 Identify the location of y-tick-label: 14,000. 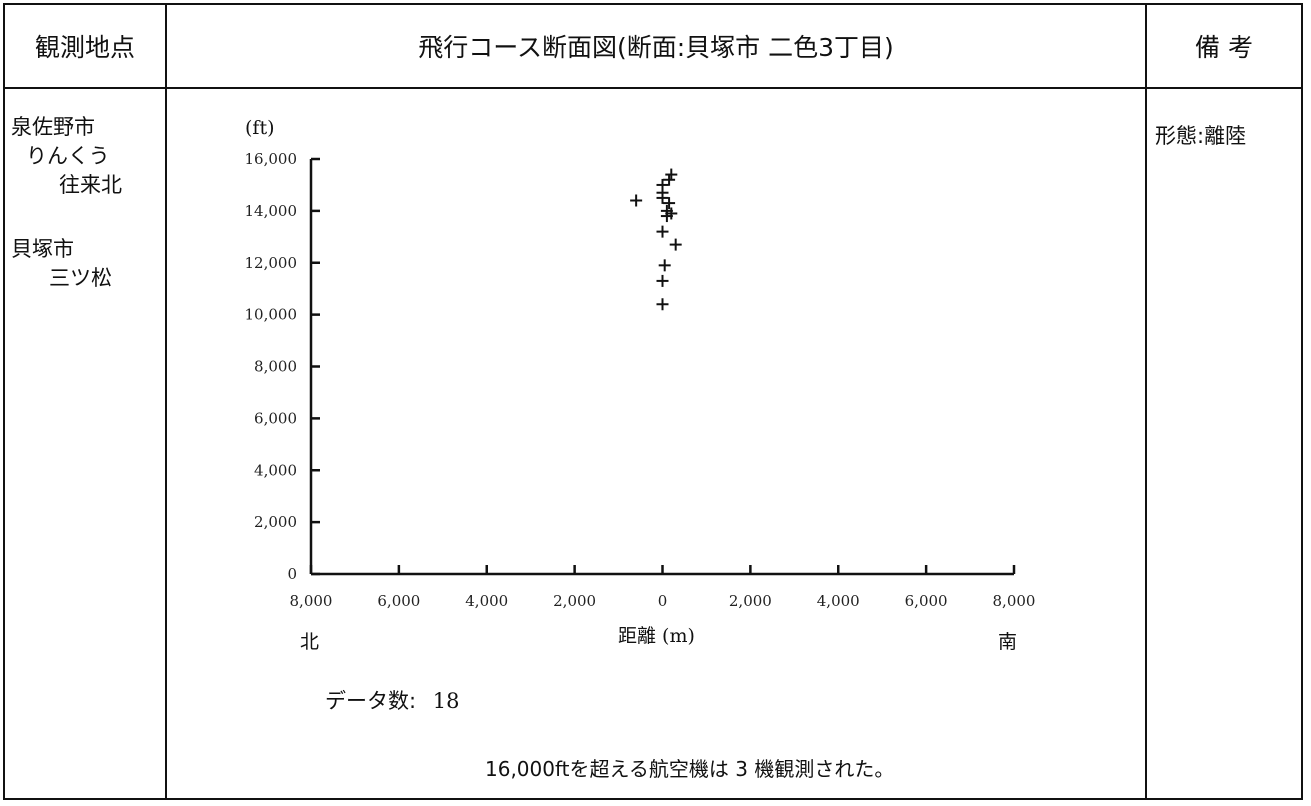
(271, 211).